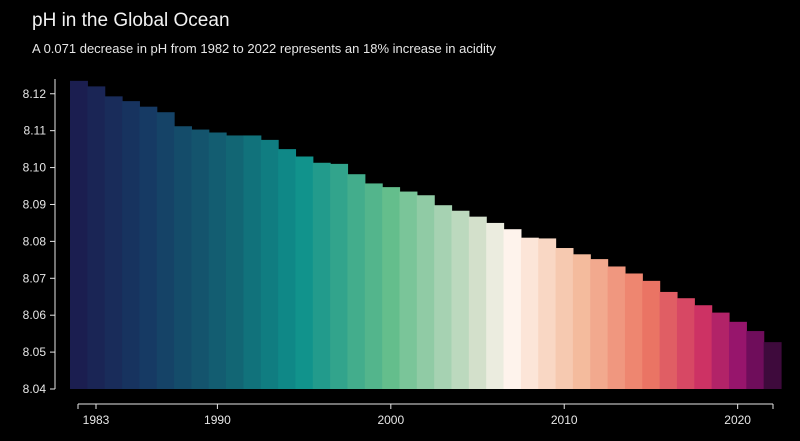  What do you see at coordinates (235, 262) in the screenshot?
I see `bar-1991` at bounding box center [235, 262].